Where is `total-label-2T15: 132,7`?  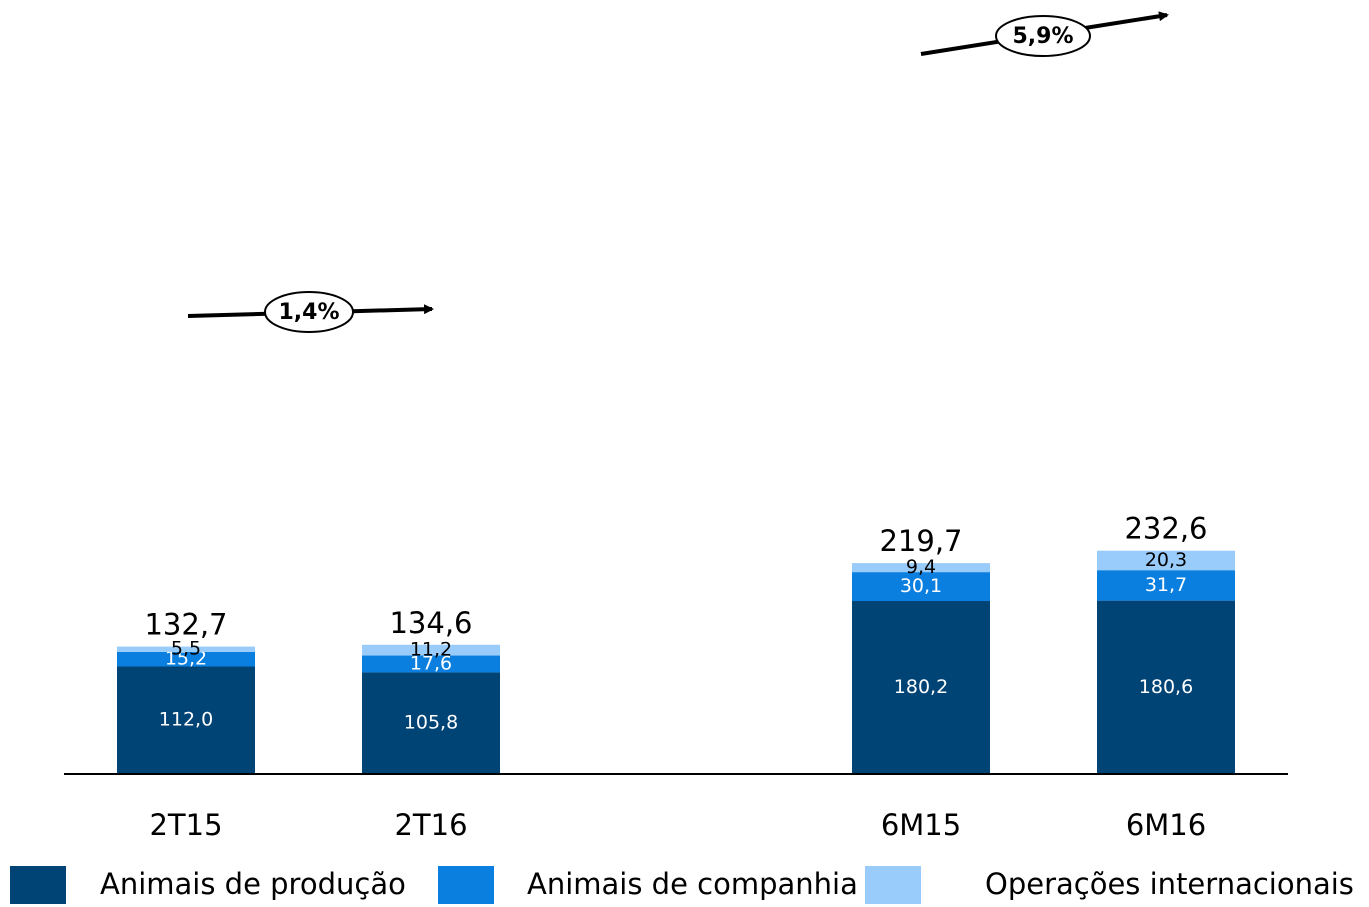
total-label-2T15: 132,7 is located at coordinates (185, 625).